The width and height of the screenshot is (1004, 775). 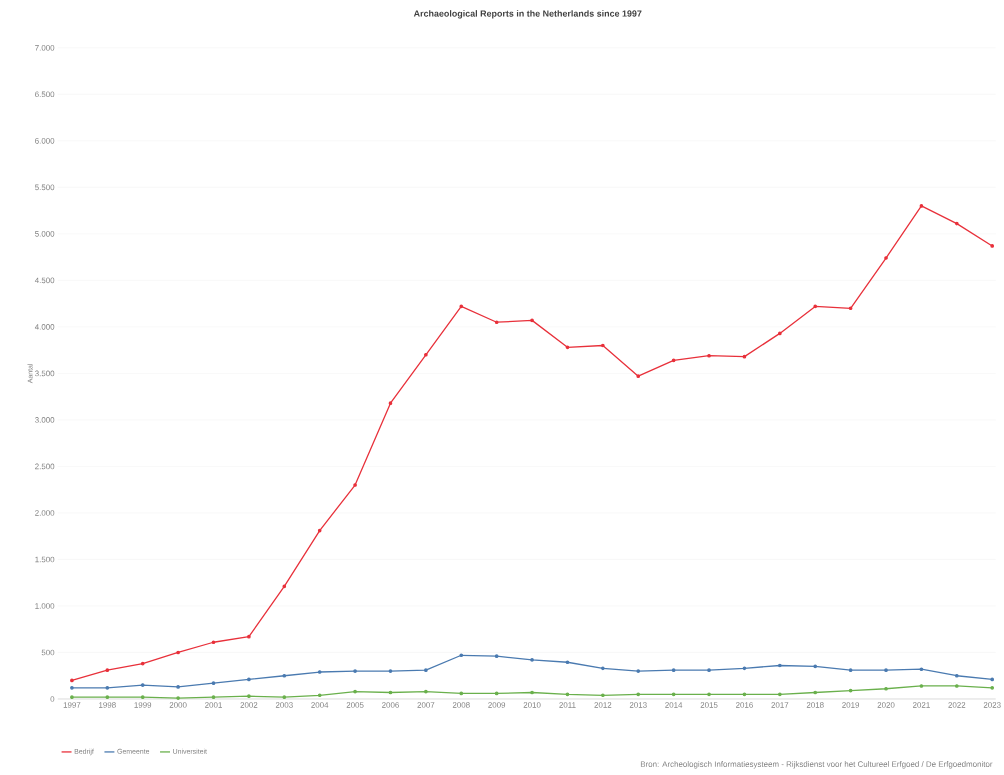 I want to click on chart-title: Archaeological Reports in the Netherlands since 1997, so click(x=527, y=14).